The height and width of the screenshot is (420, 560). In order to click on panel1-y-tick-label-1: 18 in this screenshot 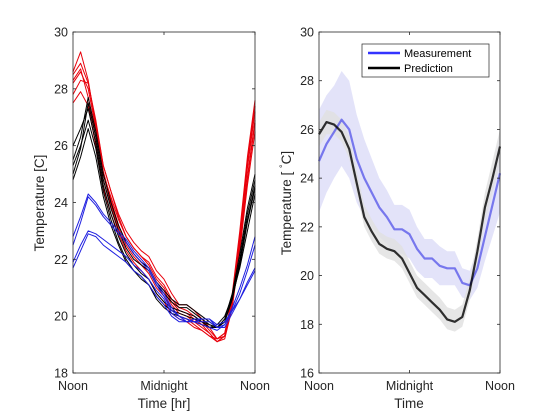, I will do `click(307, 325)`.